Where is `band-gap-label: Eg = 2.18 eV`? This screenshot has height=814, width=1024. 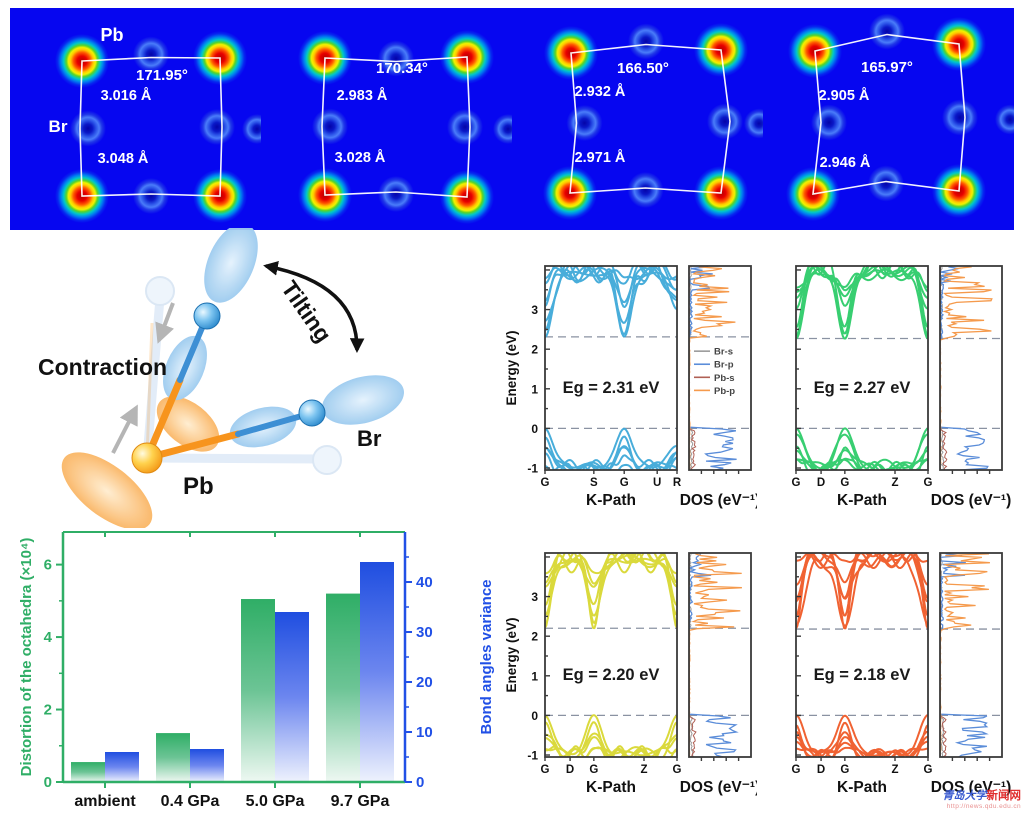
band-gap-label: Eg = 2.18 eV is located at coordinates (862, 675).